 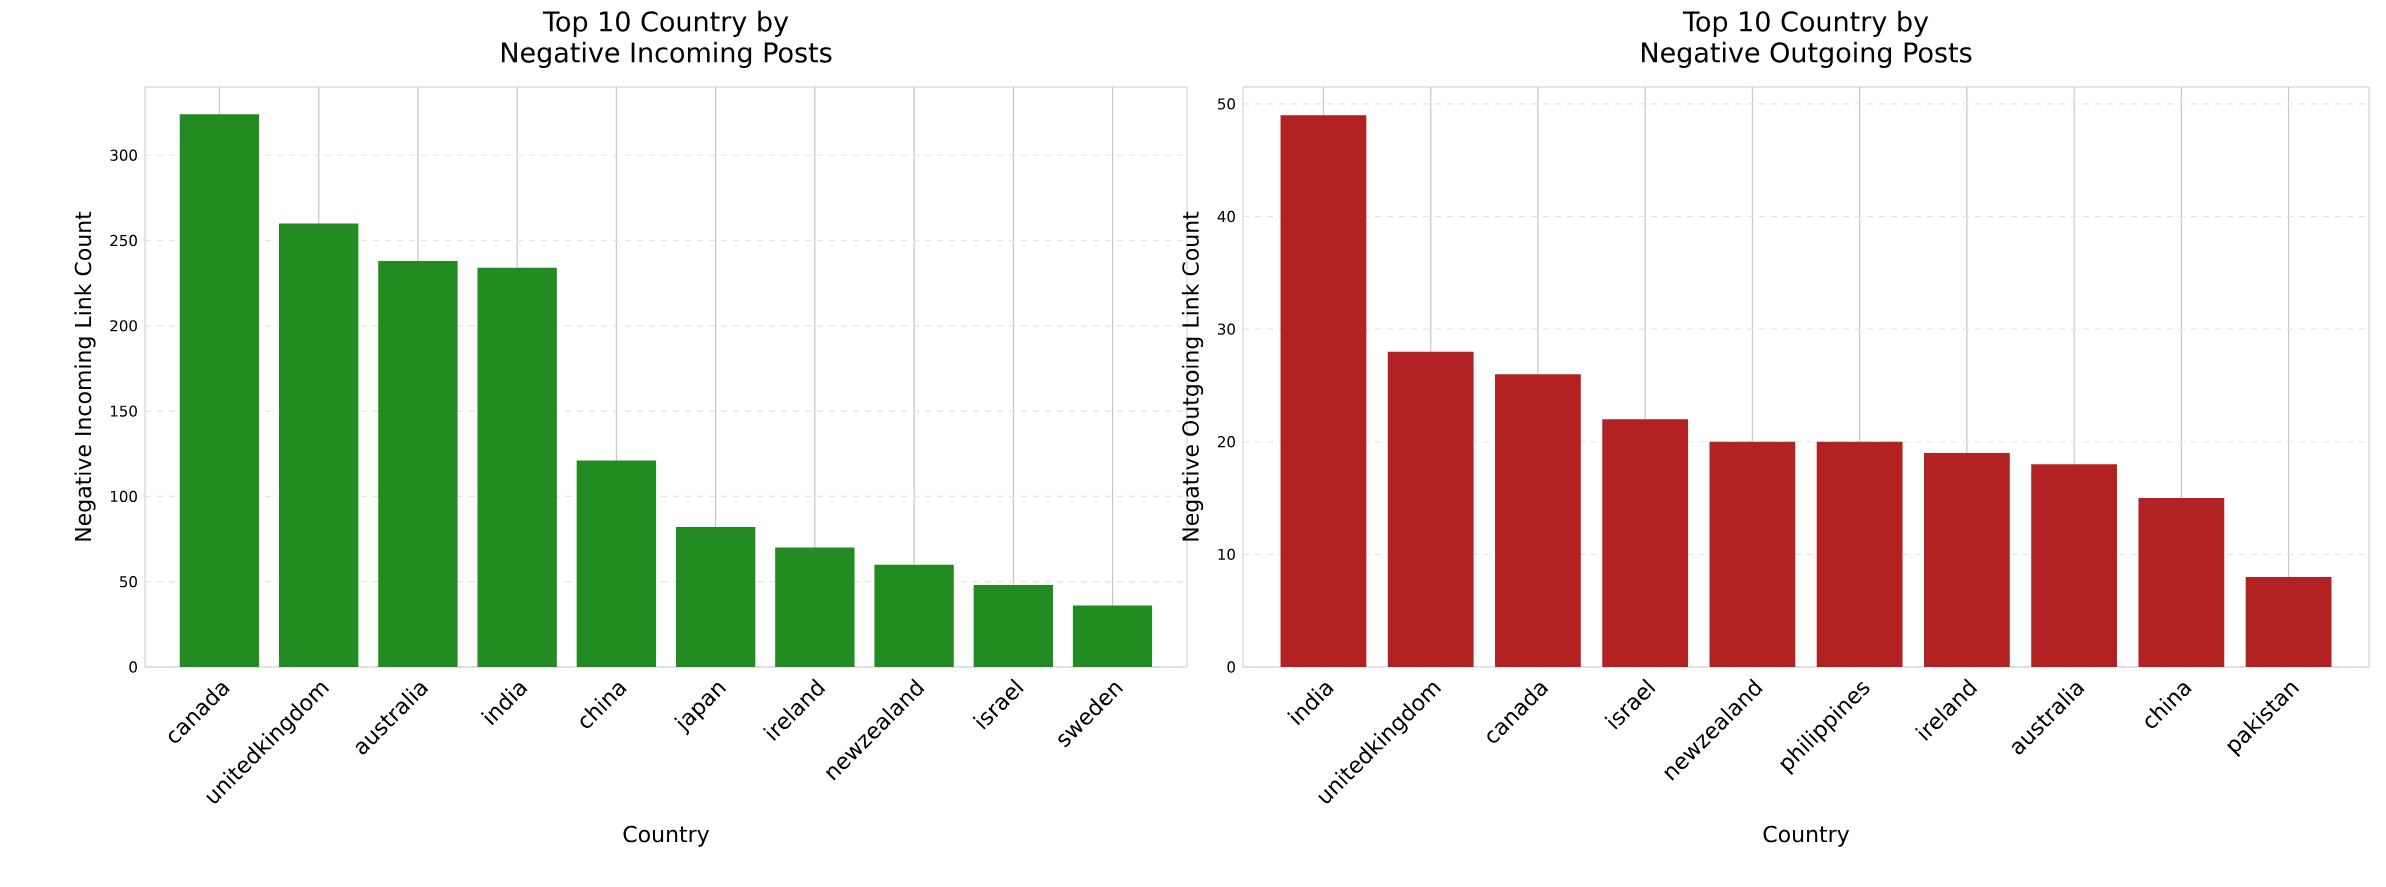 I want to click on y-tick-label: 150, so click(x=123, y=411).